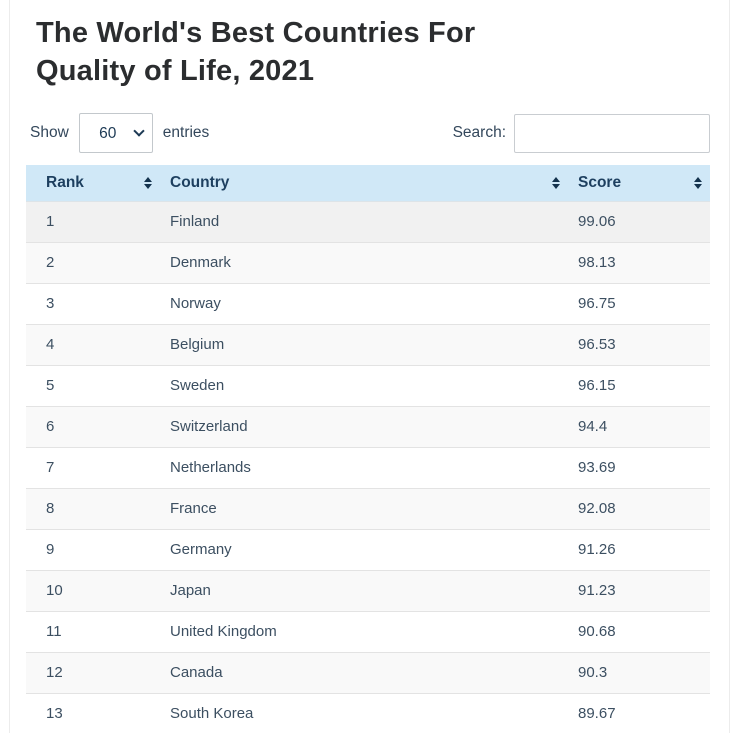  I want to click on search-input, so click(612, 133).